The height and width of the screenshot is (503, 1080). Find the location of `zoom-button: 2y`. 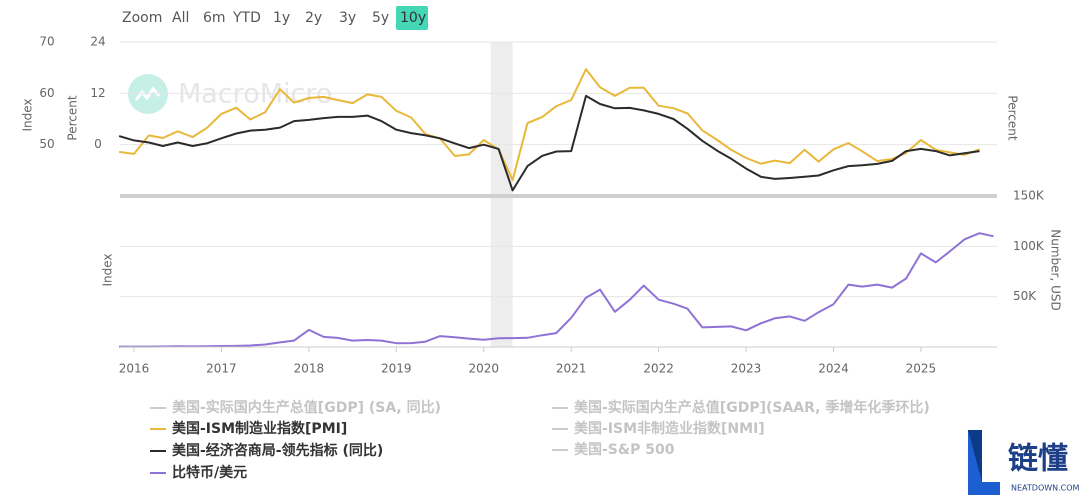

zoom-button: 2y is located at coordinates (313, 18).